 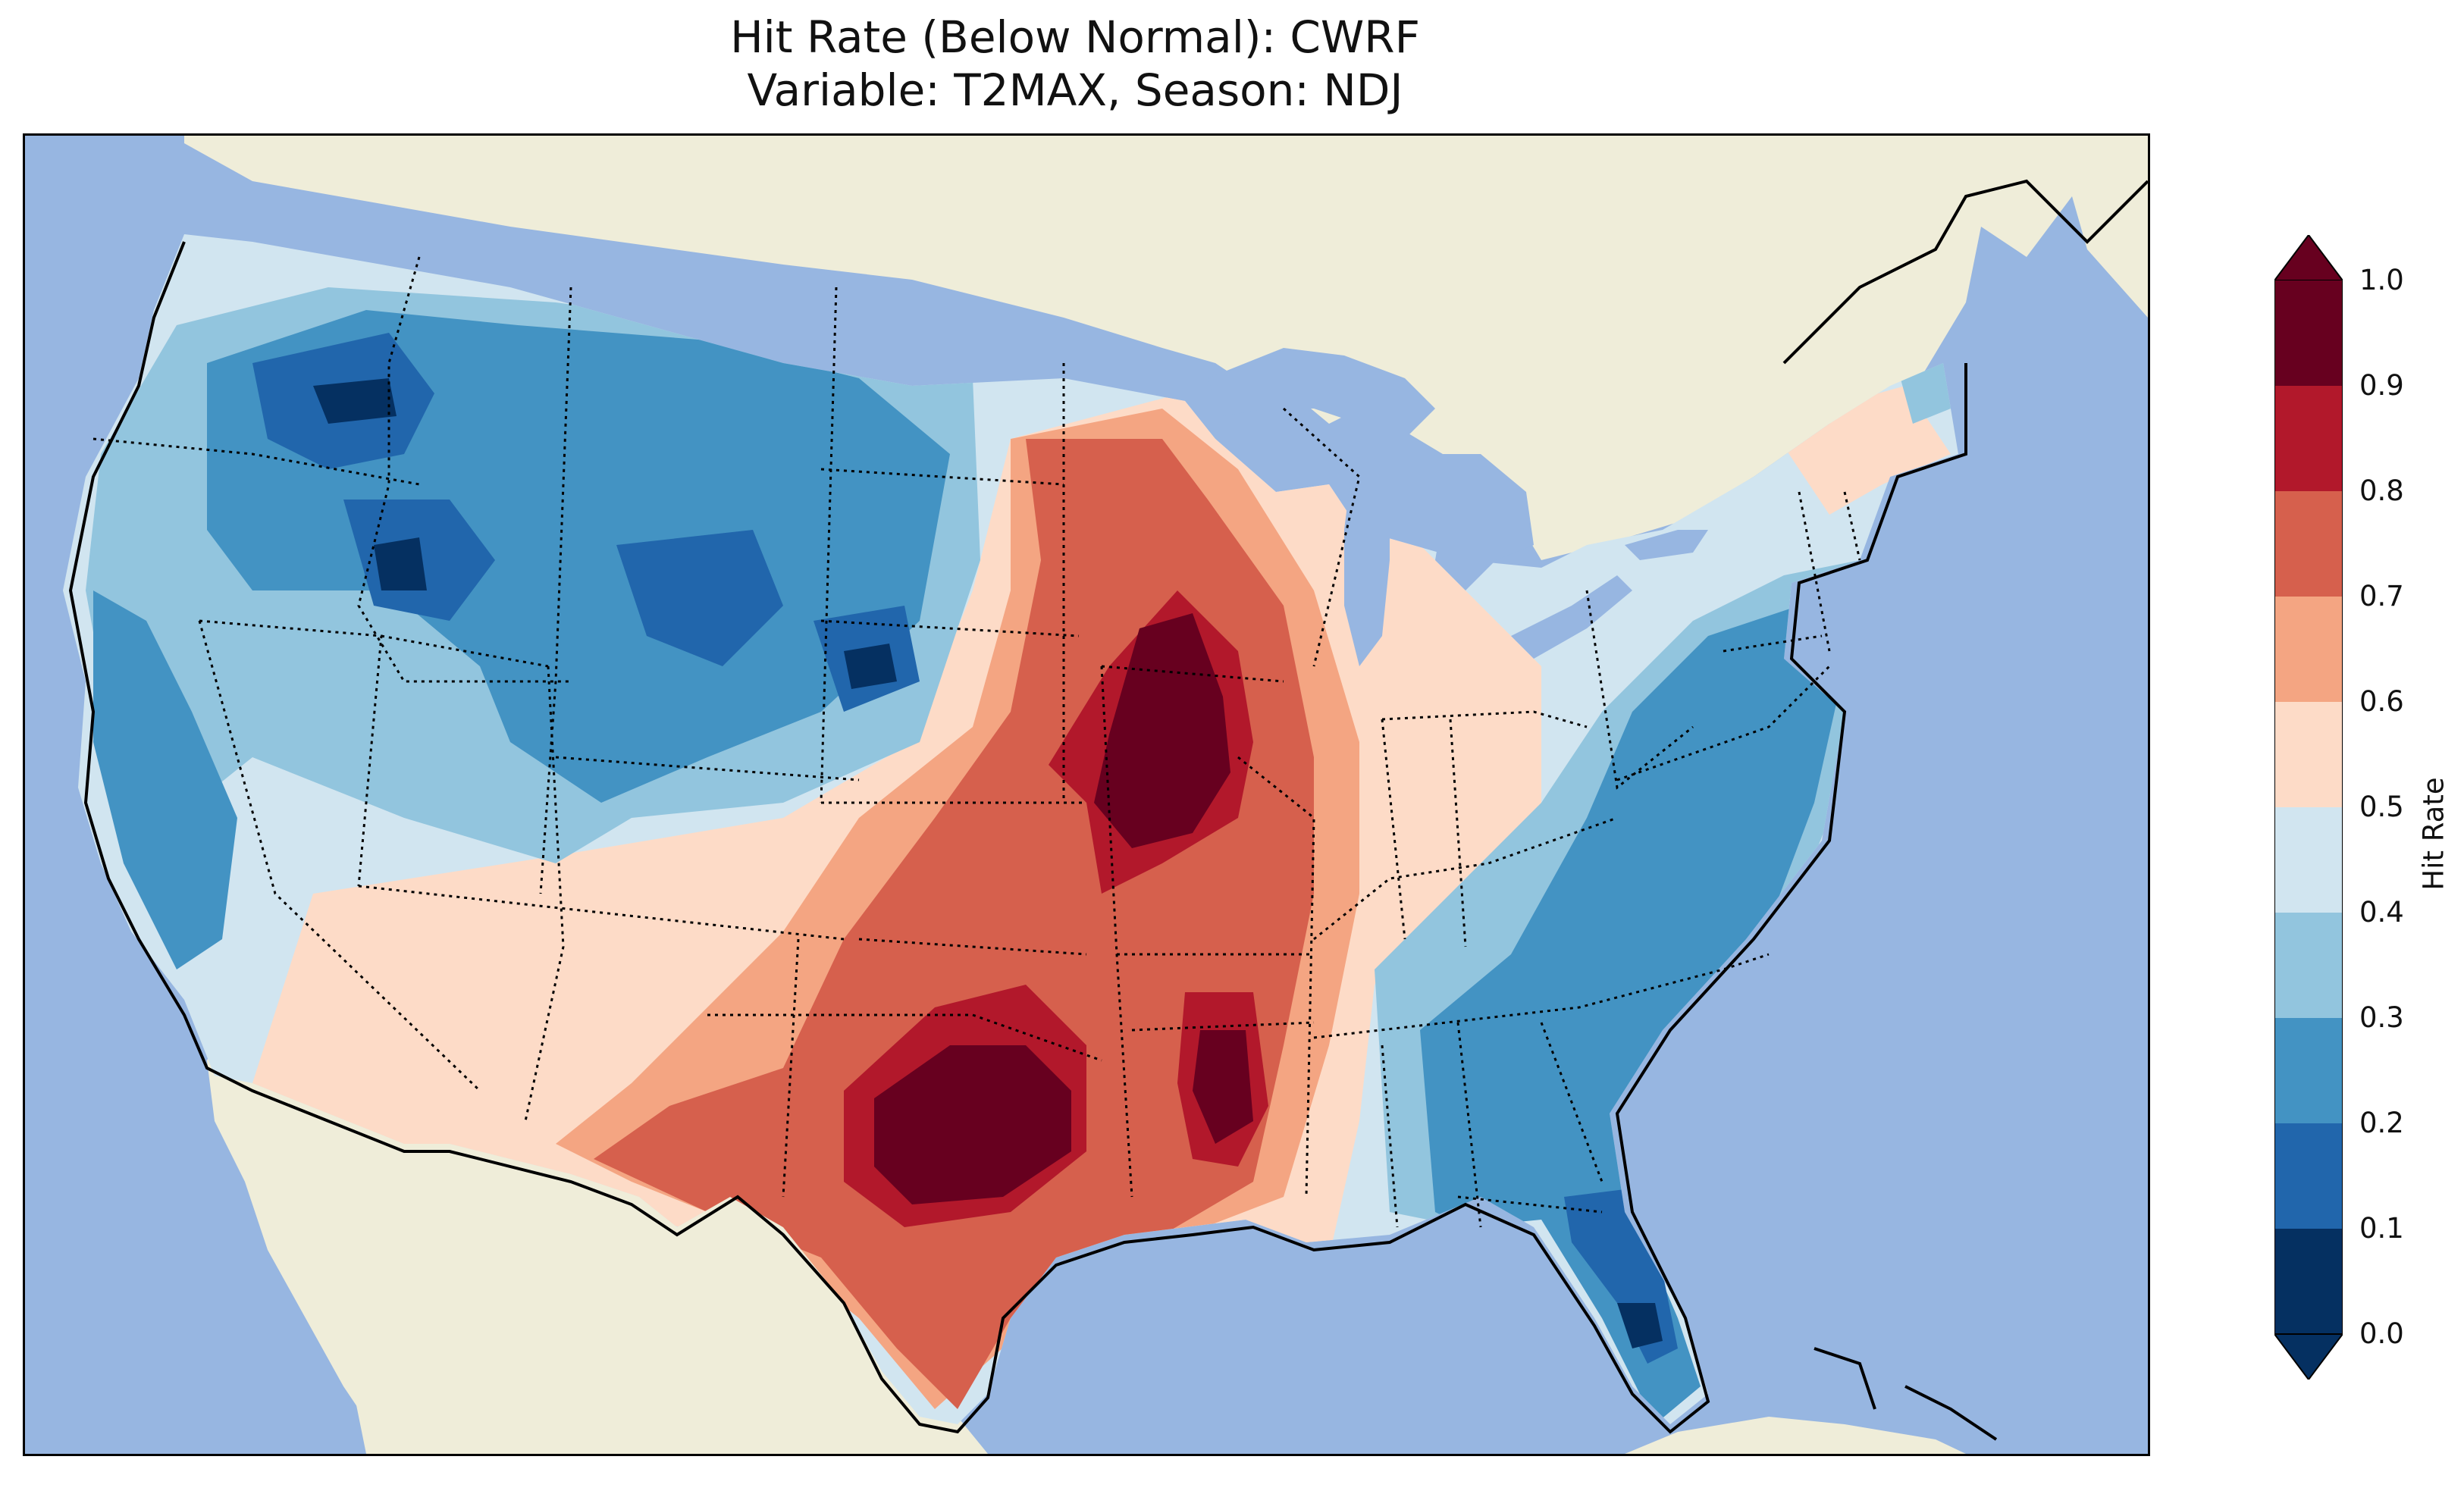 I want to click on colorbar-tick: 0.5, so click(x=2381, y=807).